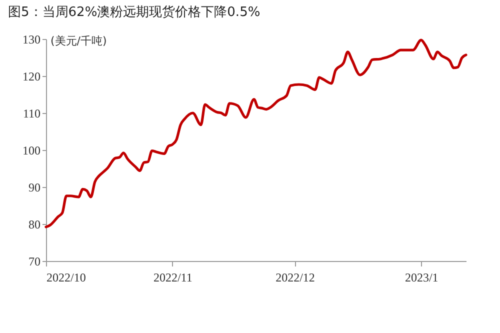 This screenshot has height=333, width=500. What do you see at coordinates (295, 277) in the screenshot?
I see `x-tick-label: 2022/12` at bounding box center [295, 277].